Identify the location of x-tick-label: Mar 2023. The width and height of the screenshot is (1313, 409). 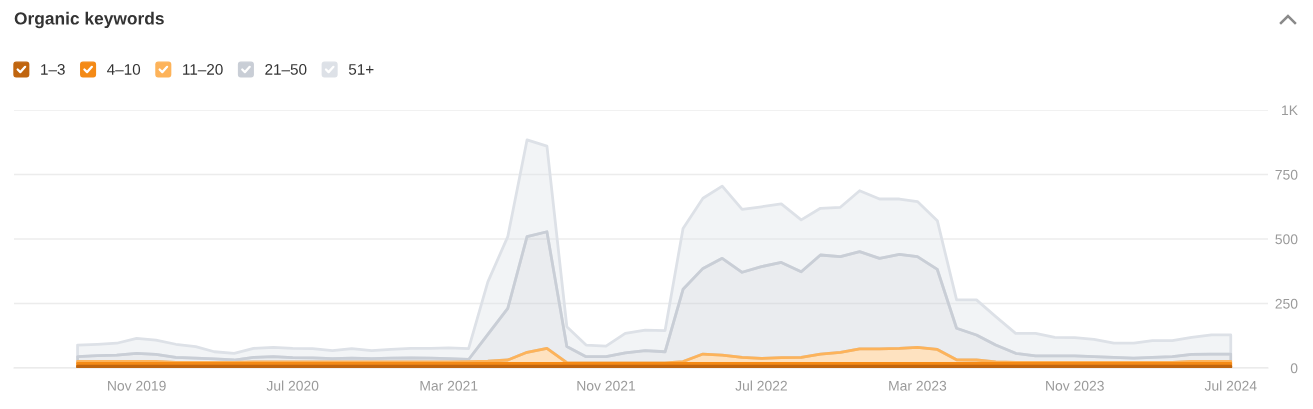
(918, 385).